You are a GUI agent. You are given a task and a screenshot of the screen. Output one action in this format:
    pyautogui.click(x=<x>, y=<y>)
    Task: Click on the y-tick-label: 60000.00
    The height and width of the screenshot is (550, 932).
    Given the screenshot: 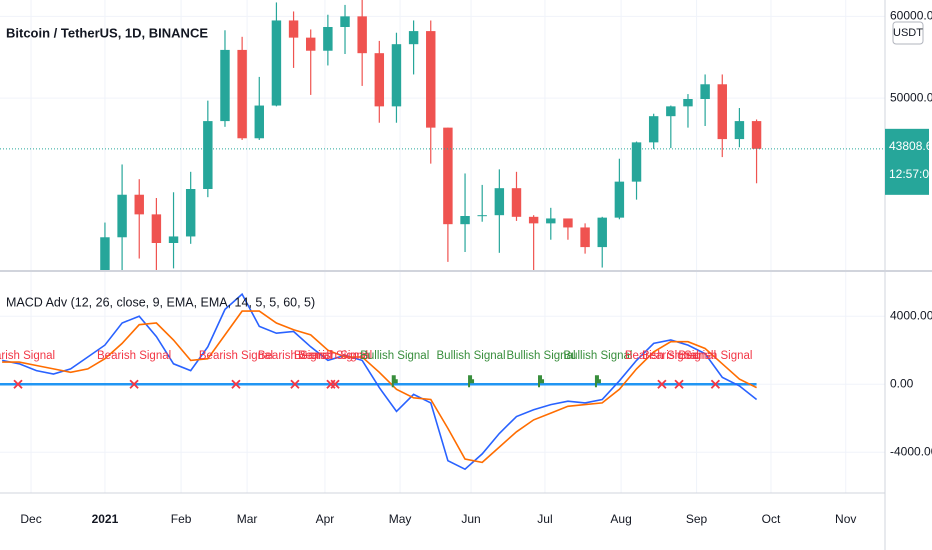 What is the action you would take?
    pyautogui.click(x=911, y=16)
    